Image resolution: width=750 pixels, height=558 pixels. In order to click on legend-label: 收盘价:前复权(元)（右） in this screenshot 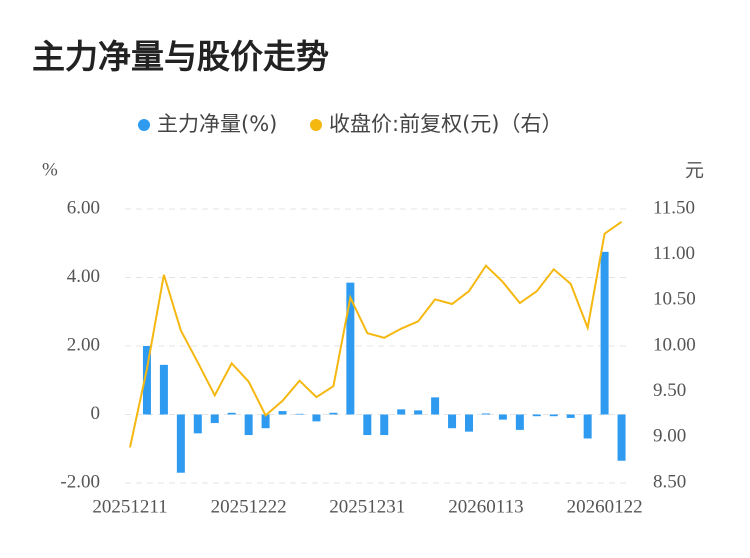, I will do `click(445, 124)`.